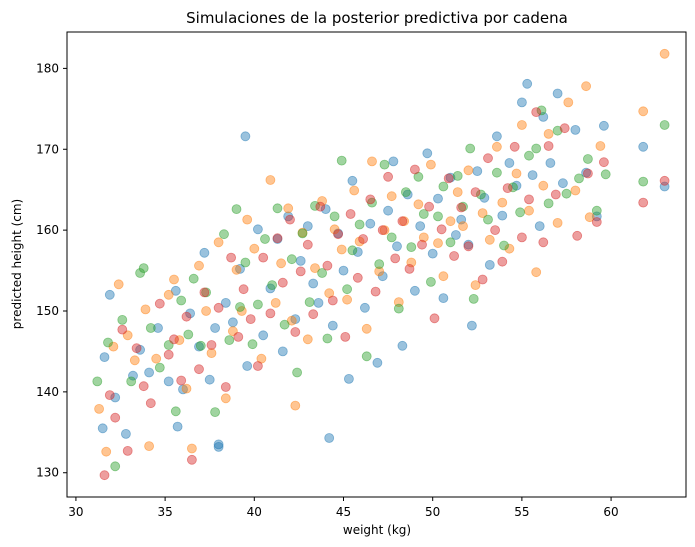 The image size is (695, 547). I want to click on x-axis-ticks: 30 35 40 45 50 55 60, so click(343, 508).